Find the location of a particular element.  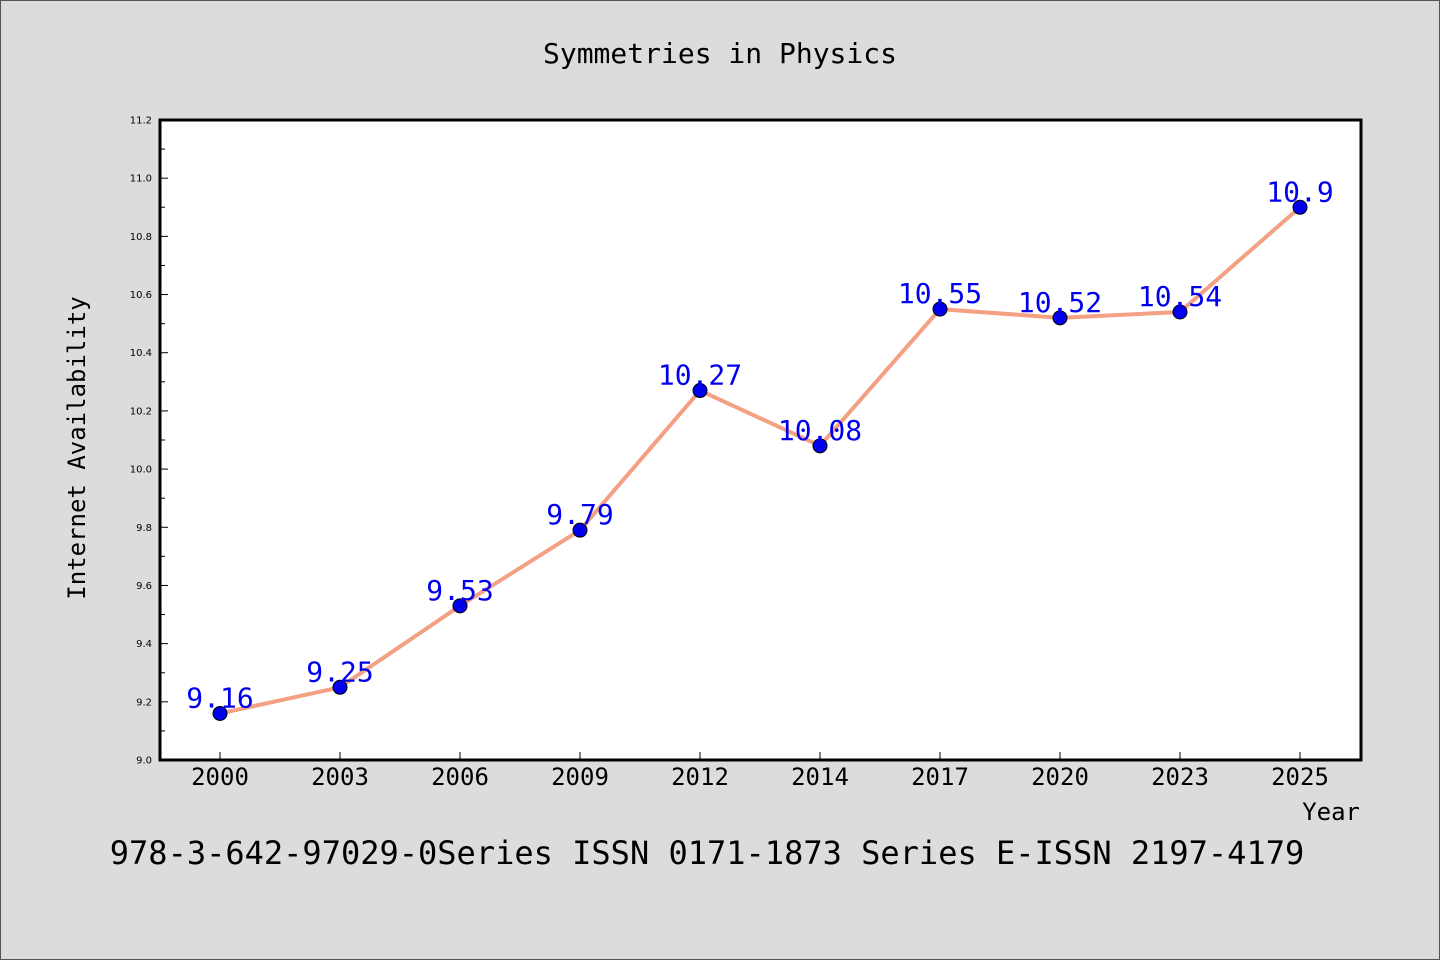

data-label: 10.9 is located at coordinates (1299, 191).